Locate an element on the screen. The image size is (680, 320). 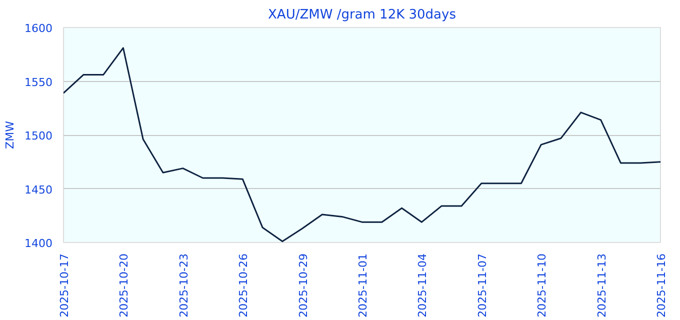
x-tick-label: 2025-11-07 is located at coordinates (482, 285).